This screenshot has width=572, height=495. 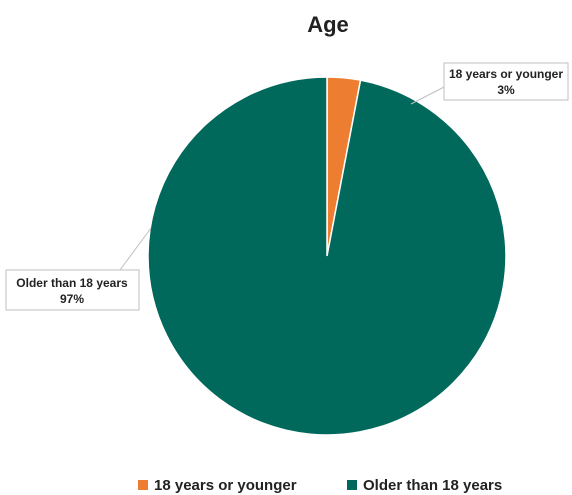 I want to click on callout-label-18-or-younger: 18 years or younger, so click(x=506, y=74).